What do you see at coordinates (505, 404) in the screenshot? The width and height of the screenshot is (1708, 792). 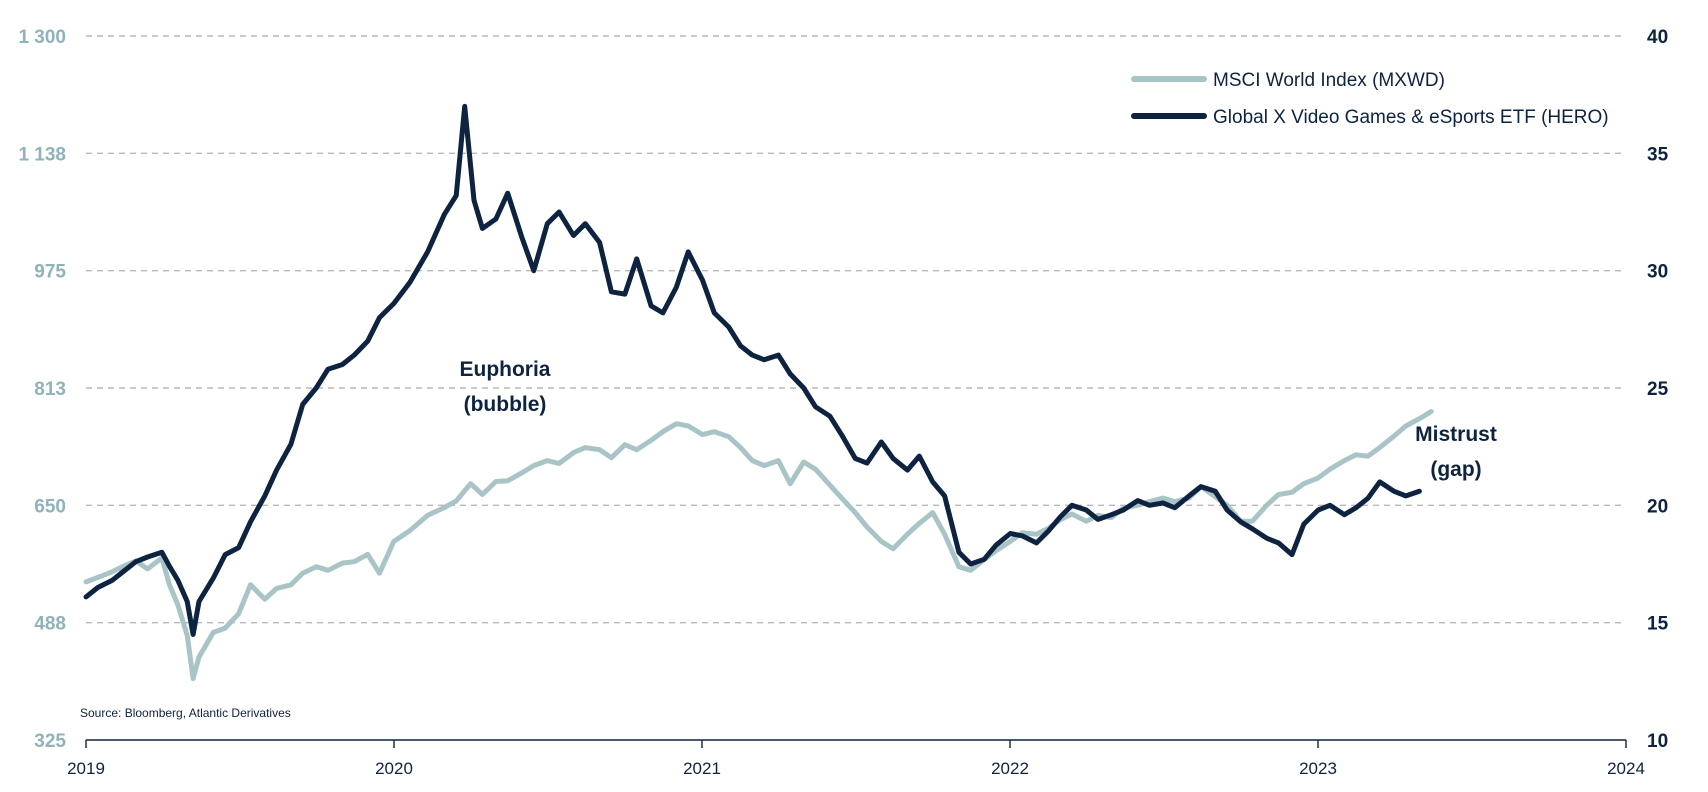 I see `annotation-euphoria-line-2: (bubble)` at bounding box center [505, 404].